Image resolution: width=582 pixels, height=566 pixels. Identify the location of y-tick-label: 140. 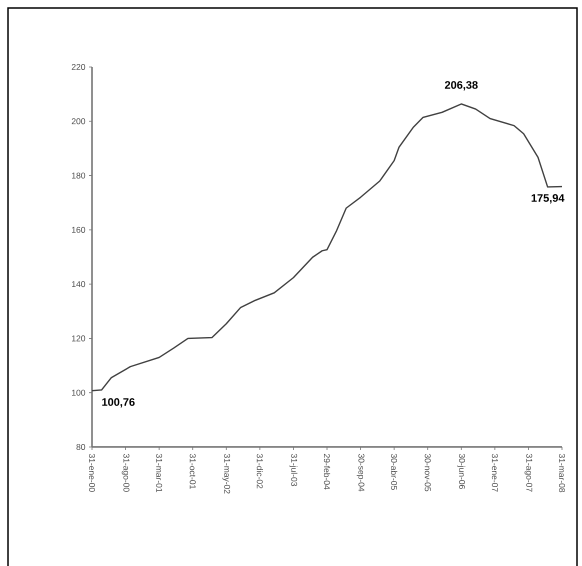
(79, 284).